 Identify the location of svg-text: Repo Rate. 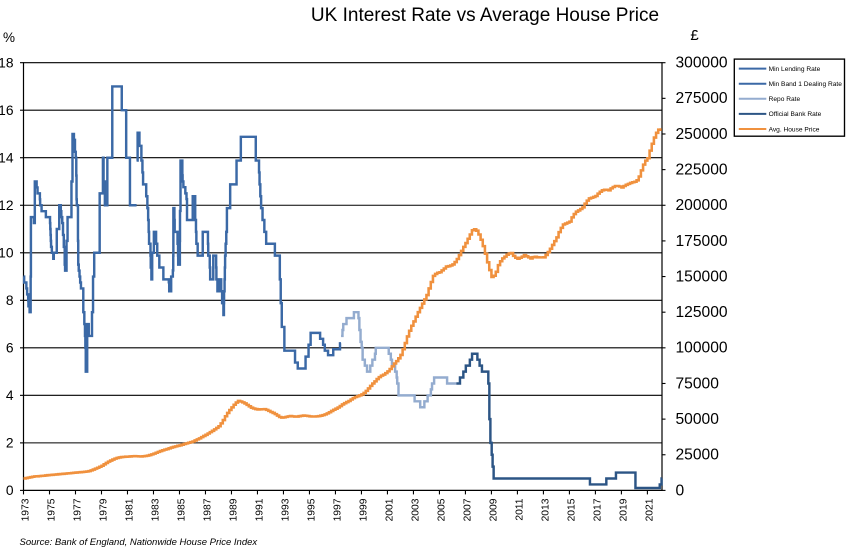
(785, 99).